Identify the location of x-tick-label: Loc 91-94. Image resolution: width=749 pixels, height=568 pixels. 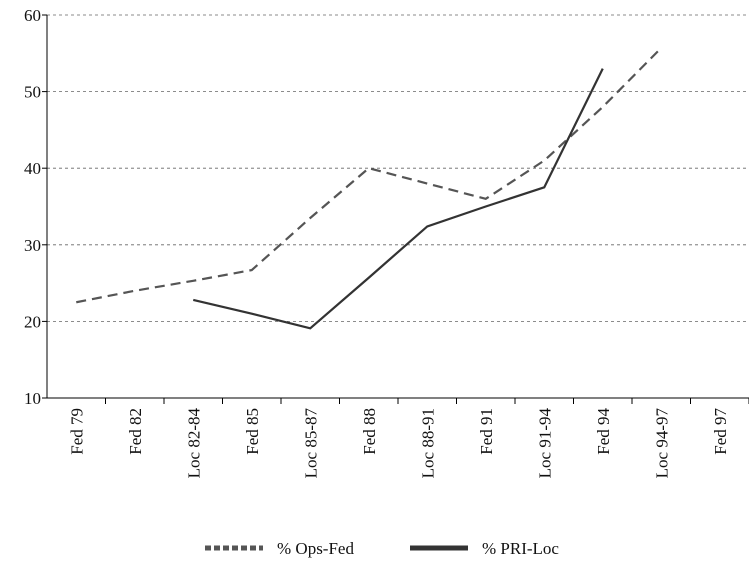
(544, 443).